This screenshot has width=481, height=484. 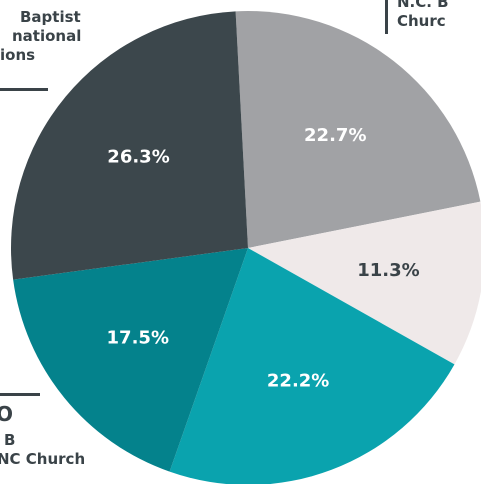 I want to click on pie-slice-label-1: 11.3%, so click(x=388, y=270).